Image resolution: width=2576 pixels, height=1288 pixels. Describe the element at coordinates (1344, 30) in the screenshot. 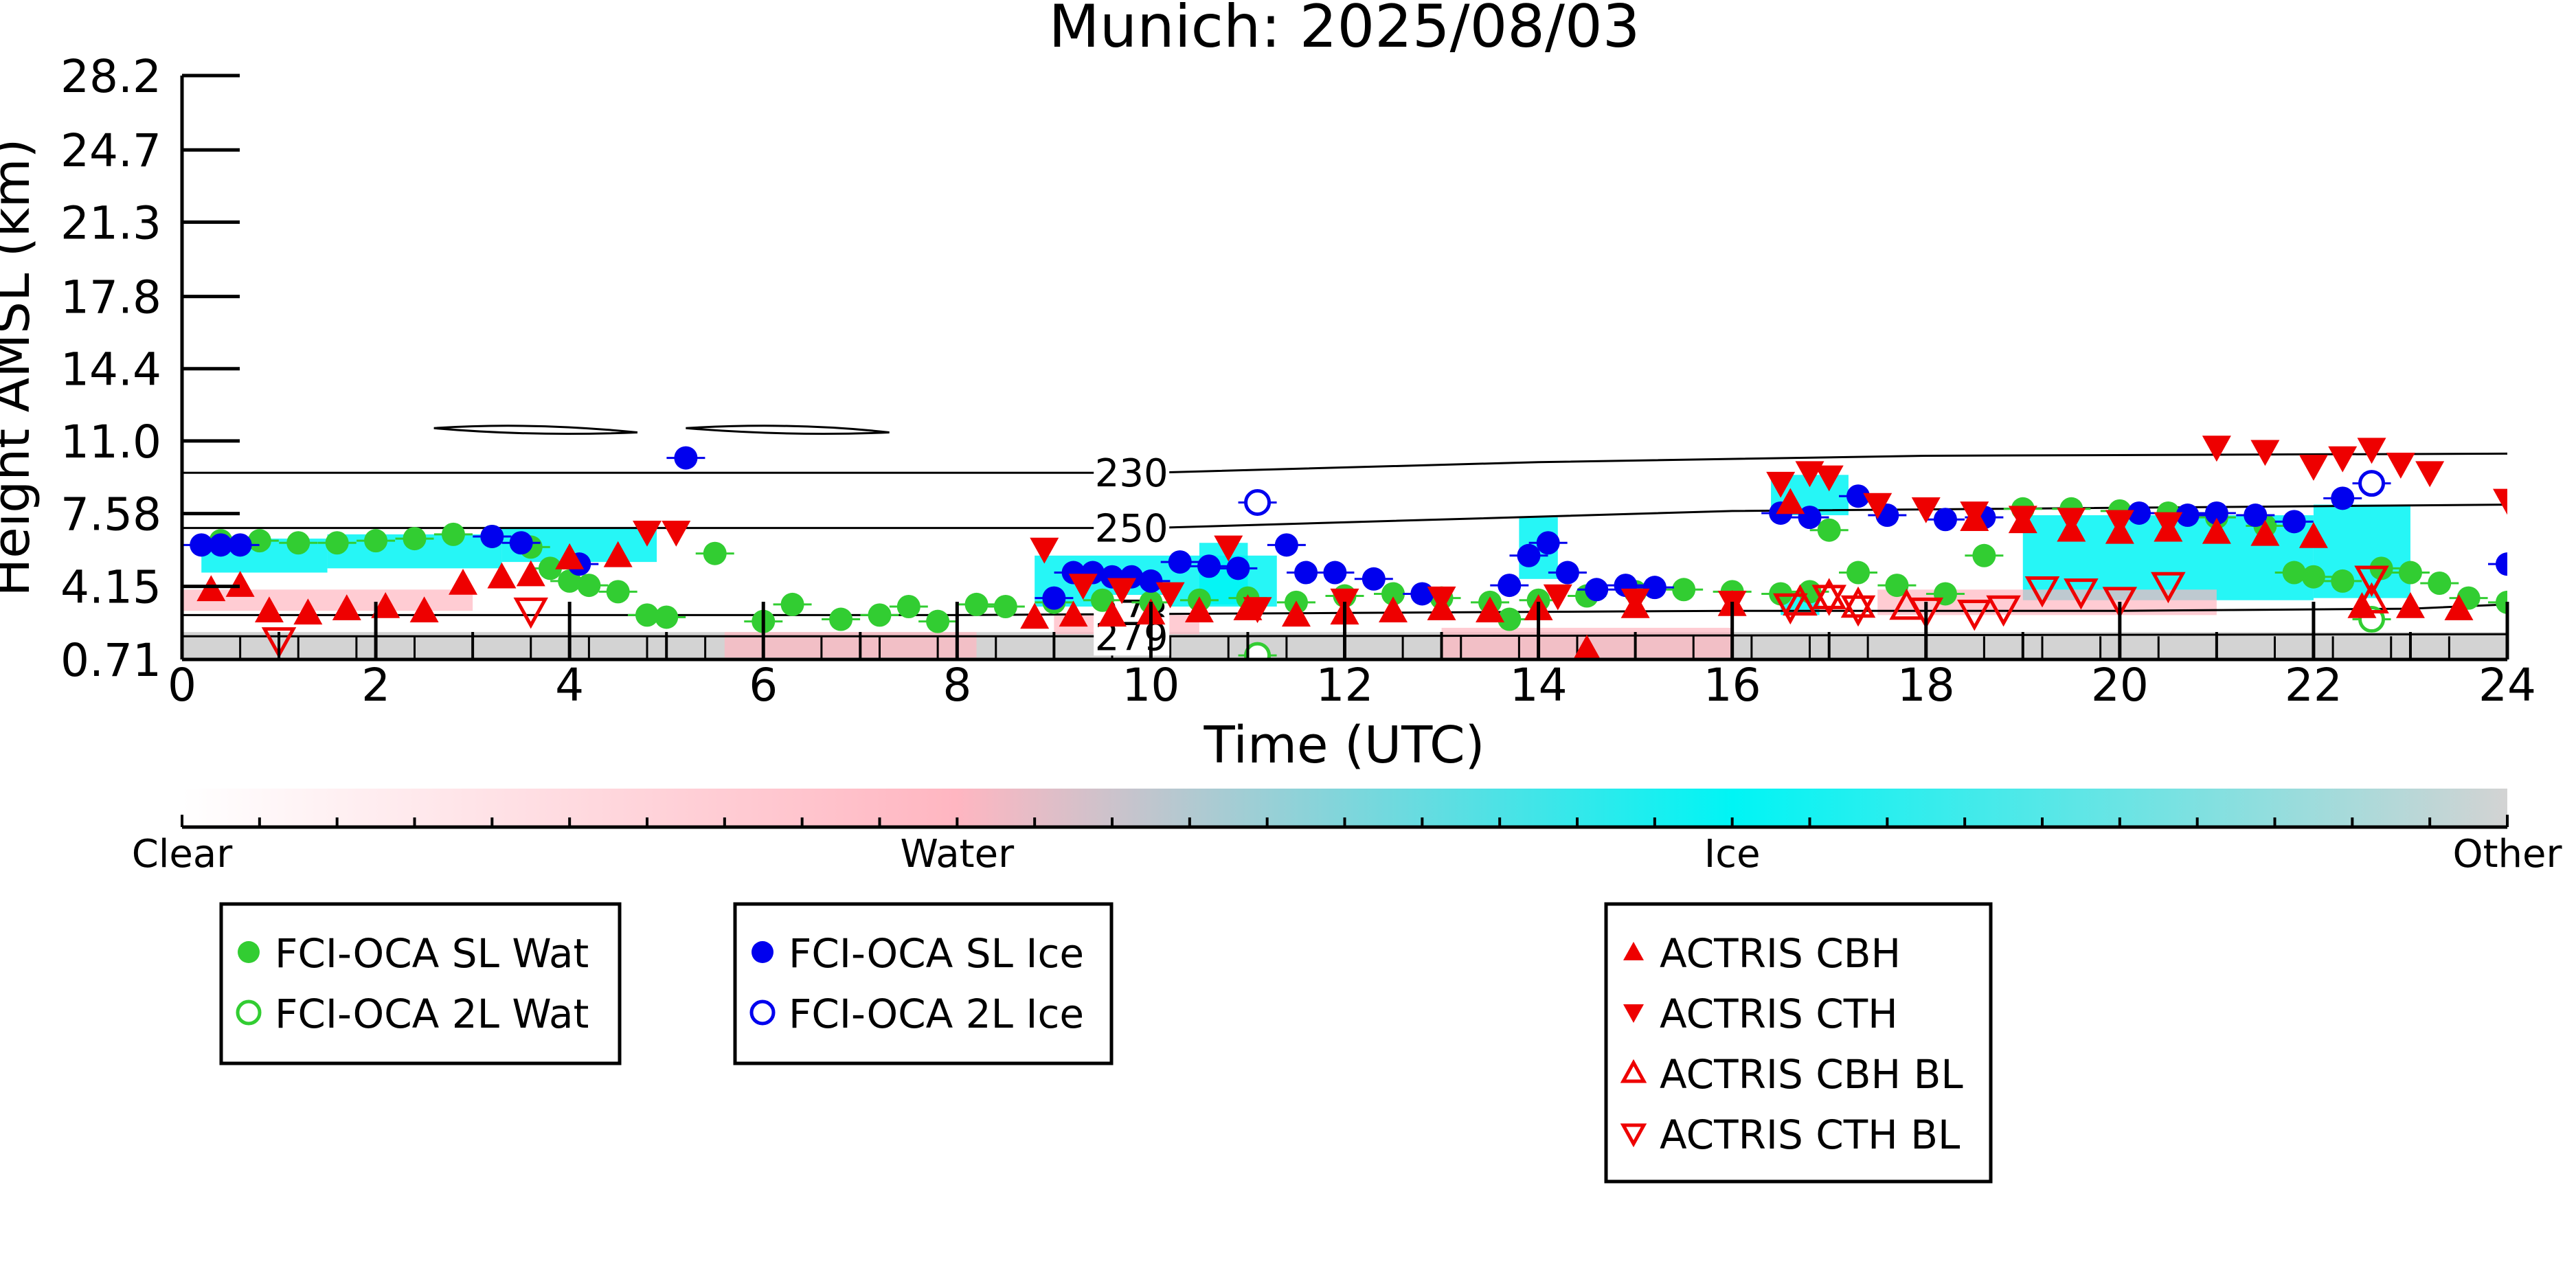

I see `chart-title: Munich: 2025/08/03` at that location.